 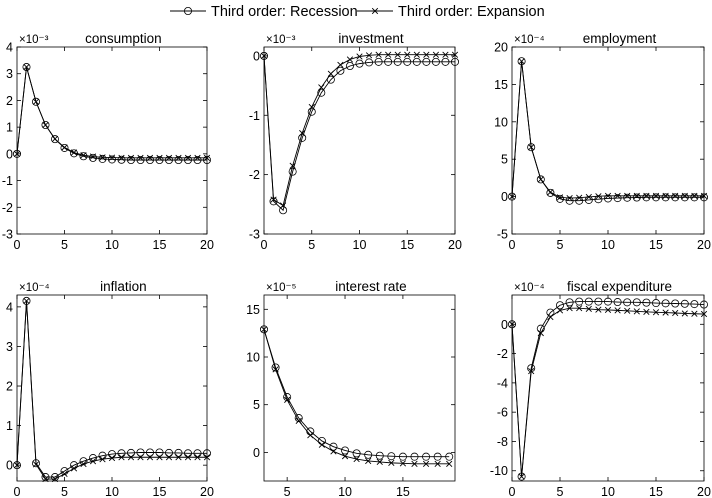 What do you see at coordinates (284, 12) in the screenshot?
I see `legend-label: Third order: Recession` at bounding box center [284, 12].